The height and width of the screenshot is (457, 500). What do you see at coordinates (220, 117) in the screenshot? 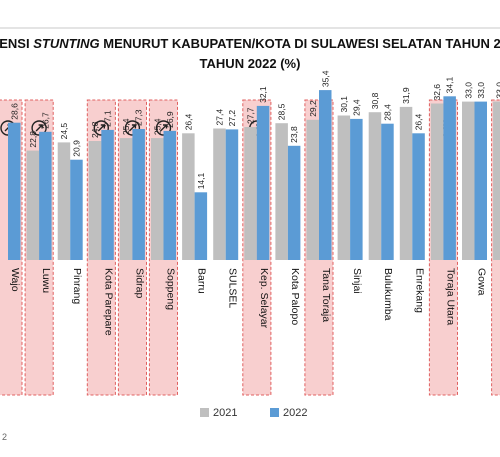
I see `value-label-2021: 27,4` at bounding box center [220, 117].